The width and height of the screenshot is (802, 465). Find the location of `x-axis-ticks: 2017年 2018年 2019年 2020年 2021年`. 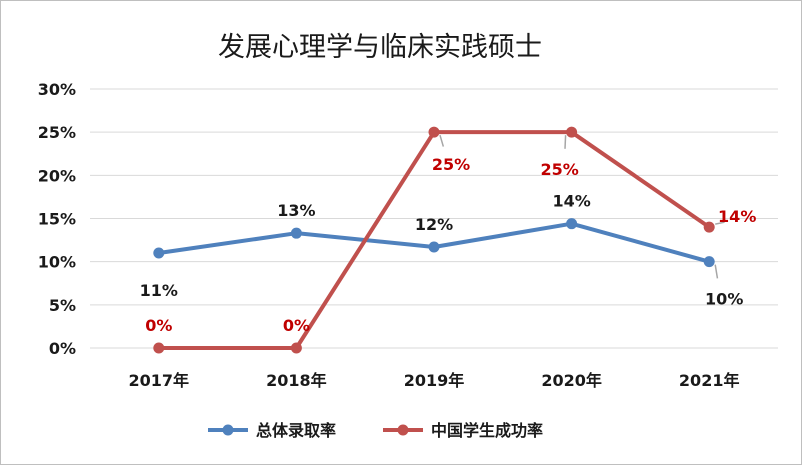

x-axis-ticks: 2017年 2018年 2019年 2020年 2021年 is located at coordinates (434, 380).